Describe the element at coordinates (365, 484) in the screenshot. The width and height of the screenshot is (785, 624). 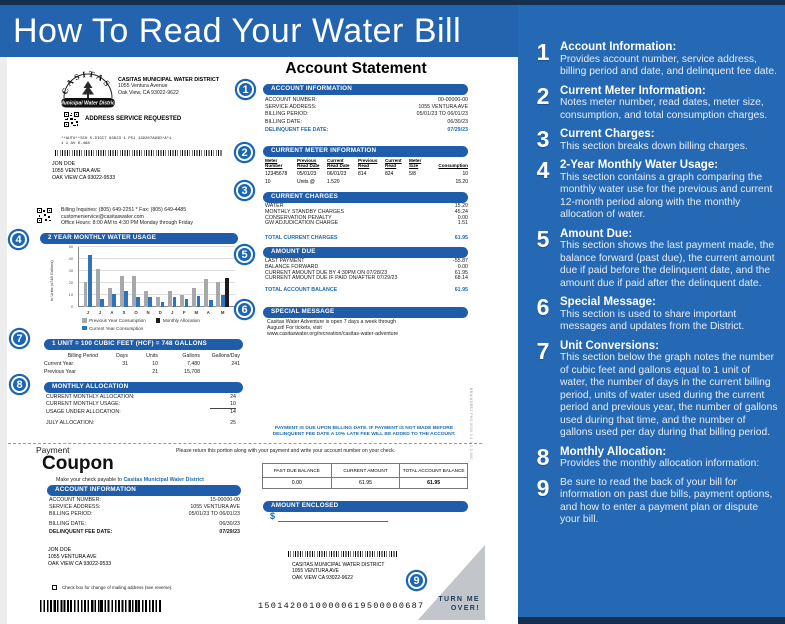
I see `balance-value-cell: 61.95` at that location.